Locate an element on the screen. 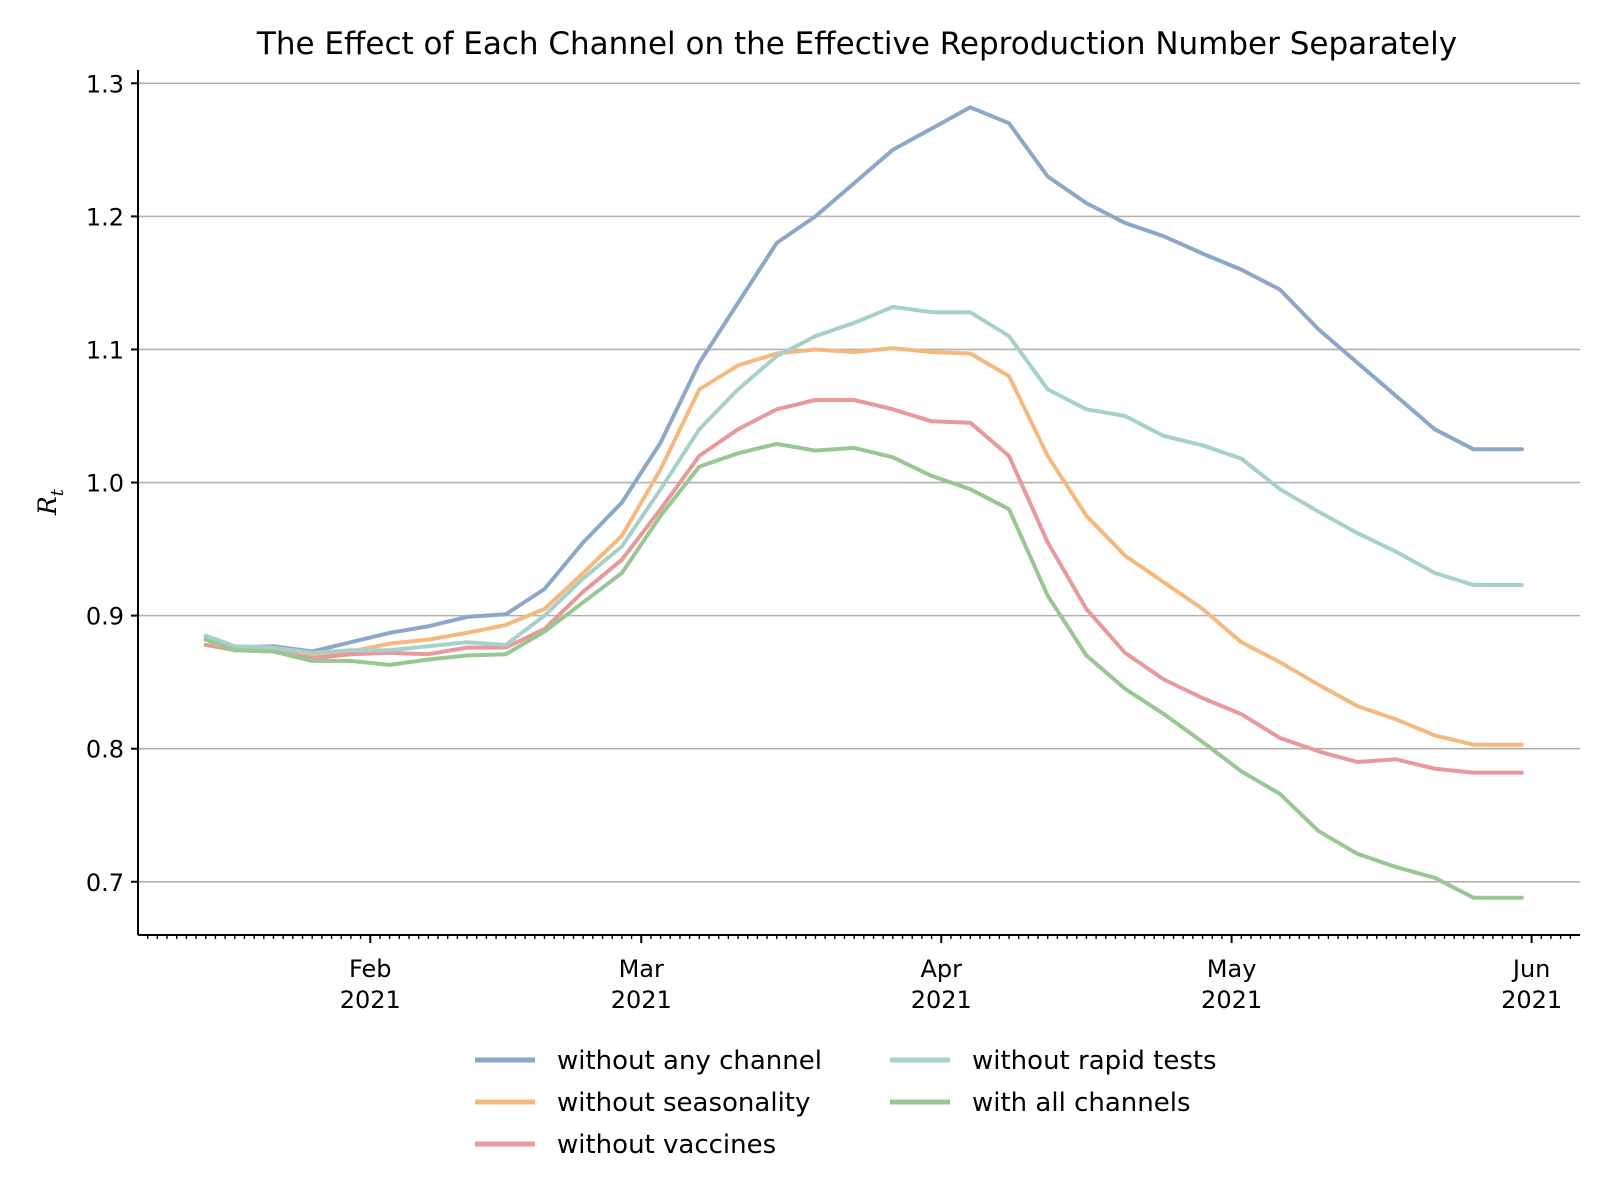  y-axis-label: Rt is located at coordinates (50, 502).